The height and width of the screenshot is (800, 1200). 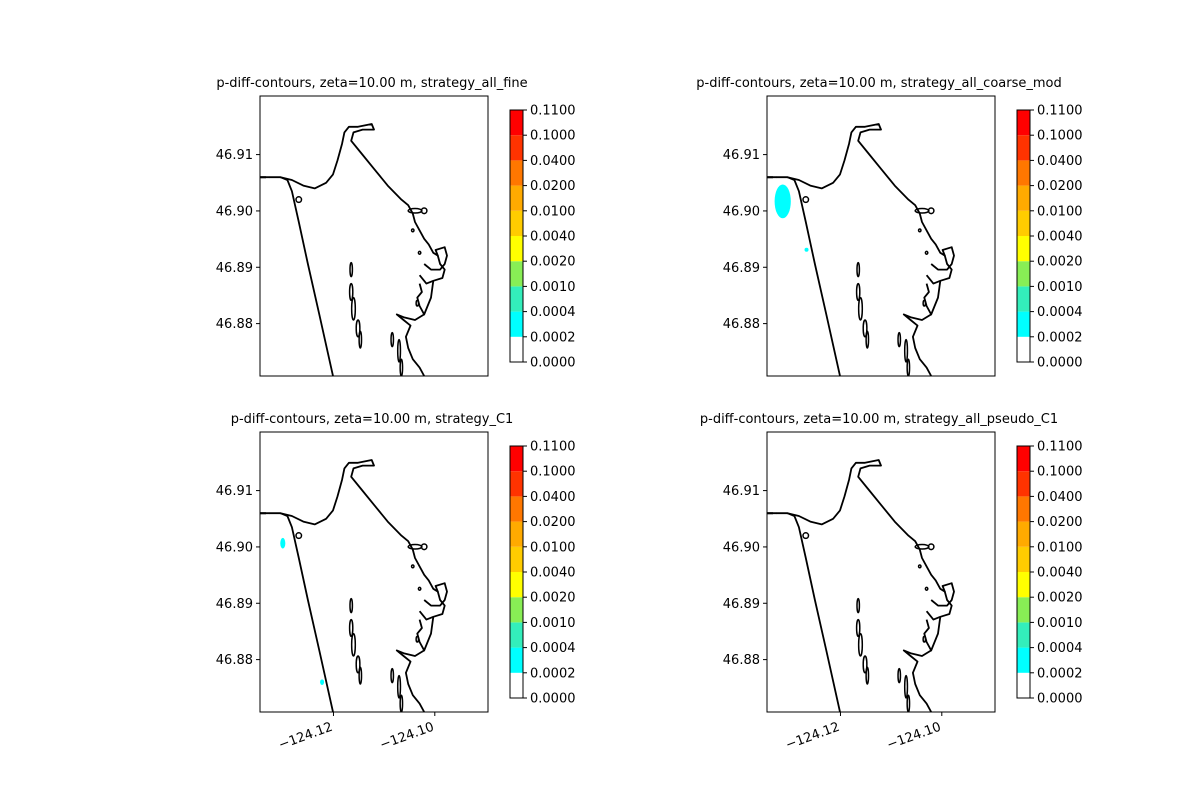 I want to click on colorbar-tick-label: 0.0200, so click(x=1060, y=522).